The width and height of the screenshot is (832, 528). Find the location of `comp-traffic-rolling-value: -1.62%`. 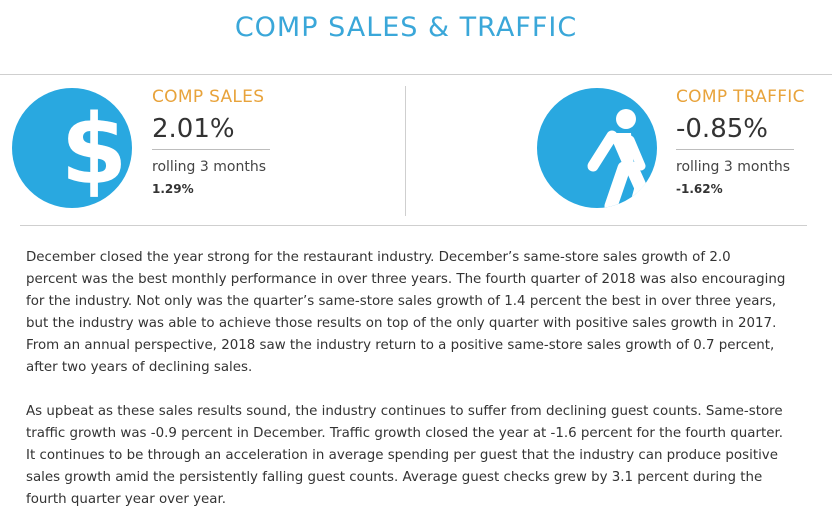

comp-traffic-rolling-value: -1.62% is located at coordinates (699, 189).